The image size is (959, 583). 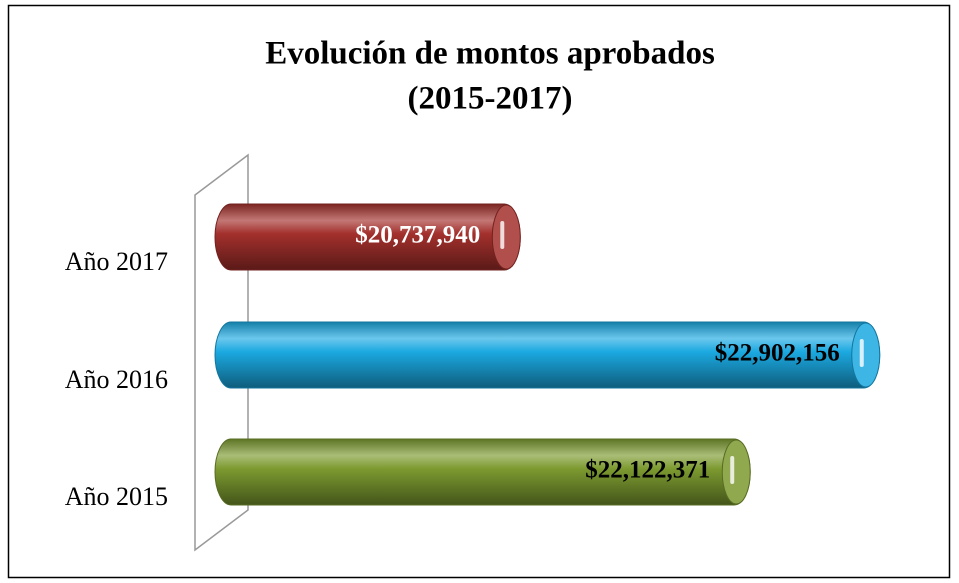 I want to click on back-wall, so click(x=221, y=352).